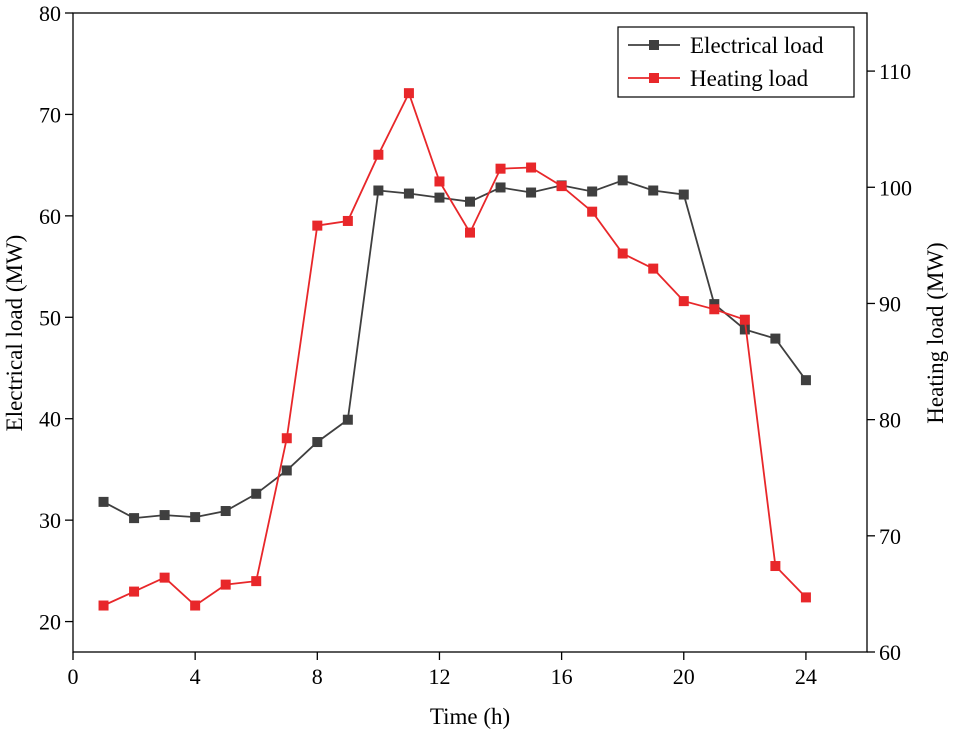 The image size is (955, 731). What do you see at coordinates (317, 676) in the screenshot?
I see `x-tick-label: 8` at bounding box center [317, 676].